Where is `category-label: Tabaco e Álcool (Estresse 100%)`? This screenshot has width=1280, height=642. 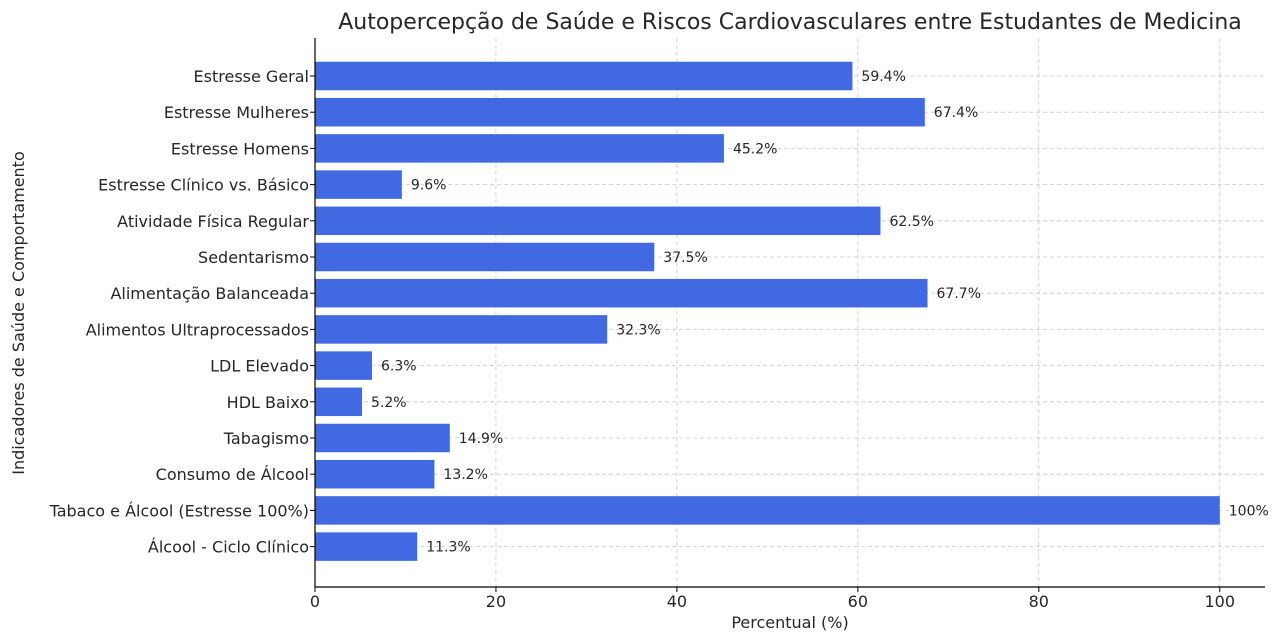 category-label: Tabaco e Álcool (Estresse 100%) is located at coordinates (179, 510).